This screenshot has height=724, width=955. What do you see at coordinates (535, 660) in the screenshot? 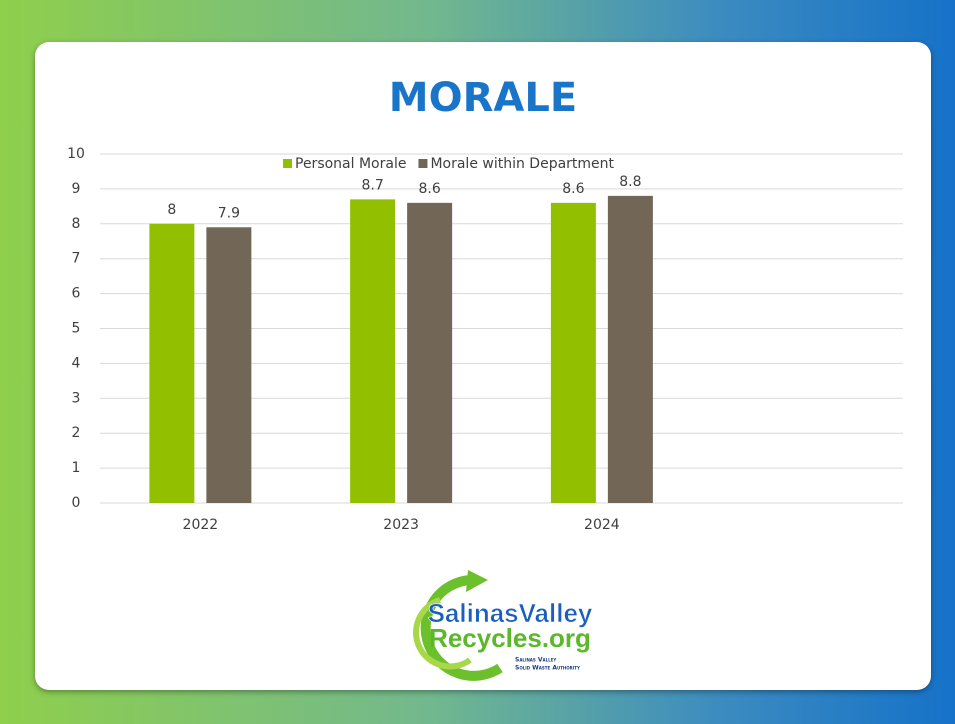
I see `logo-tagline: Salinas Valley` at bounding box center [535, 660].